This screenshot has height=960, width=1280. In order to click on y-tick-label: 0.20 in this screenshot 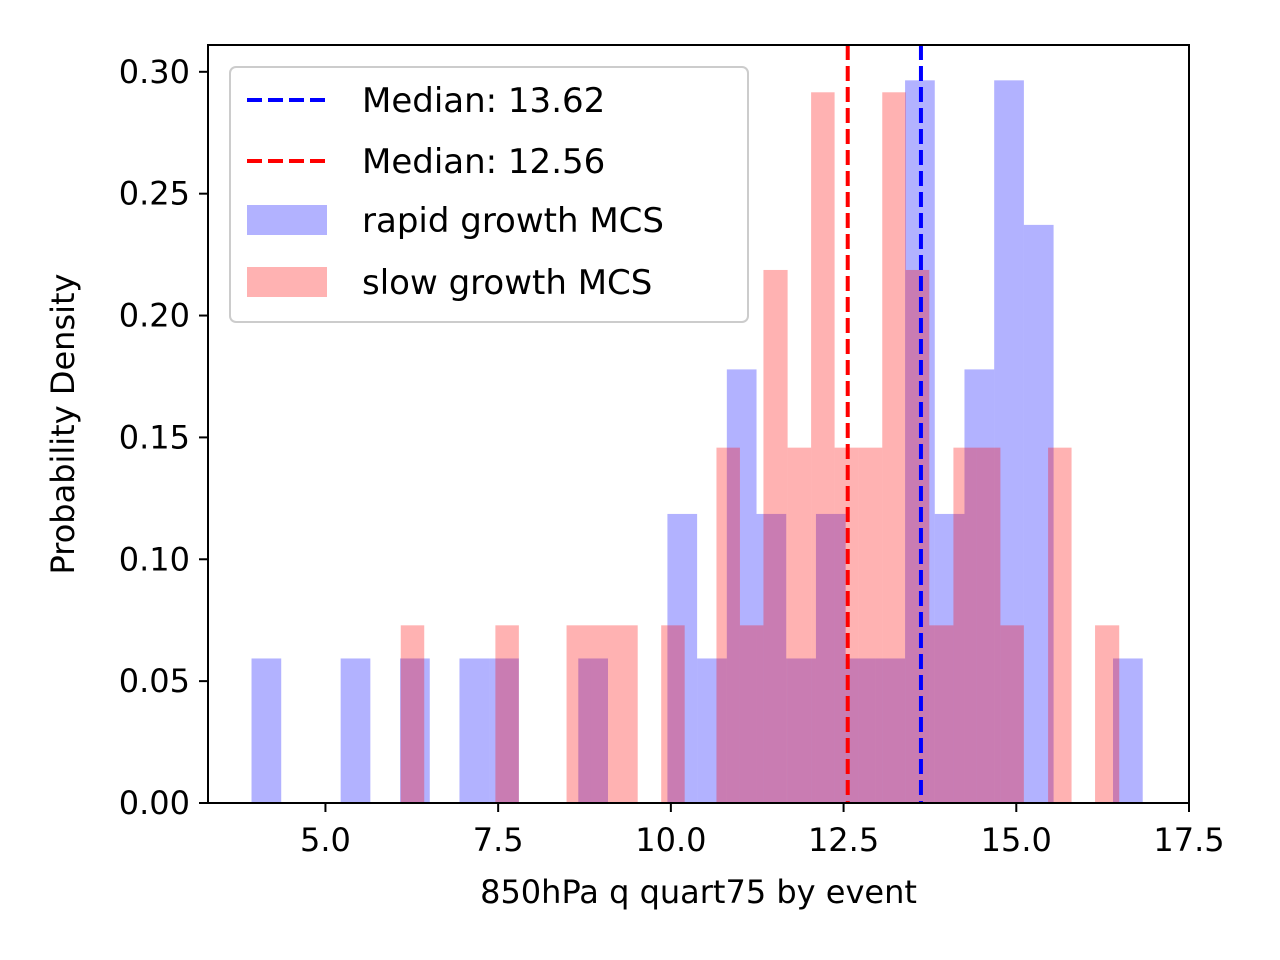, I will do `click(154, 316)`.